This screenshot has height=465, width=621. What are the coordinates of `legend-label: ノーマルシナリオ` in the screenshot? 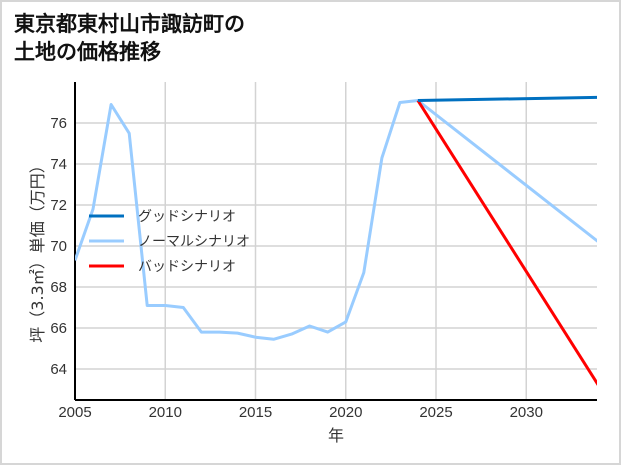 It's located at (194, 242).